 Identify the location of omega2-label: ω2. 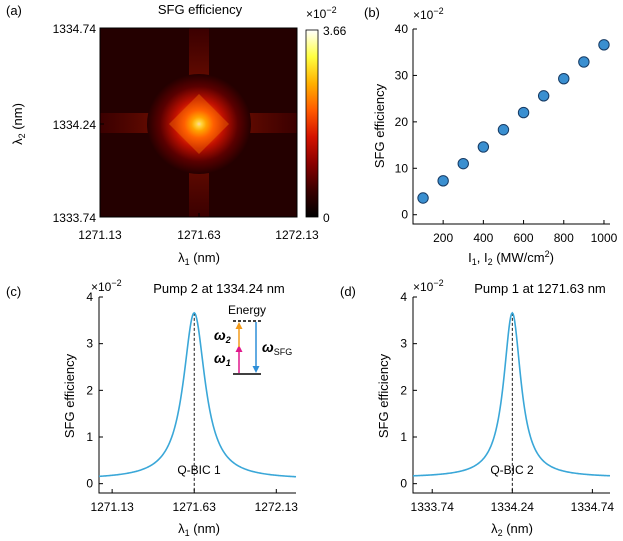
(222, 336).